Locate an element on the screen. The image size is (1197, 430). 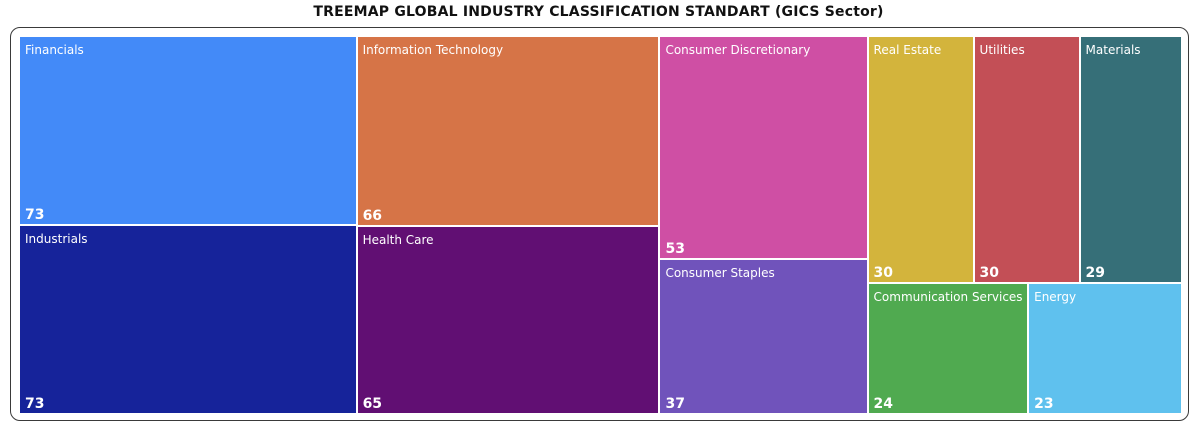
treemap-tile-consumer-discretionary: Consumer Discretionary 53 is located at coordinates (763, 147).